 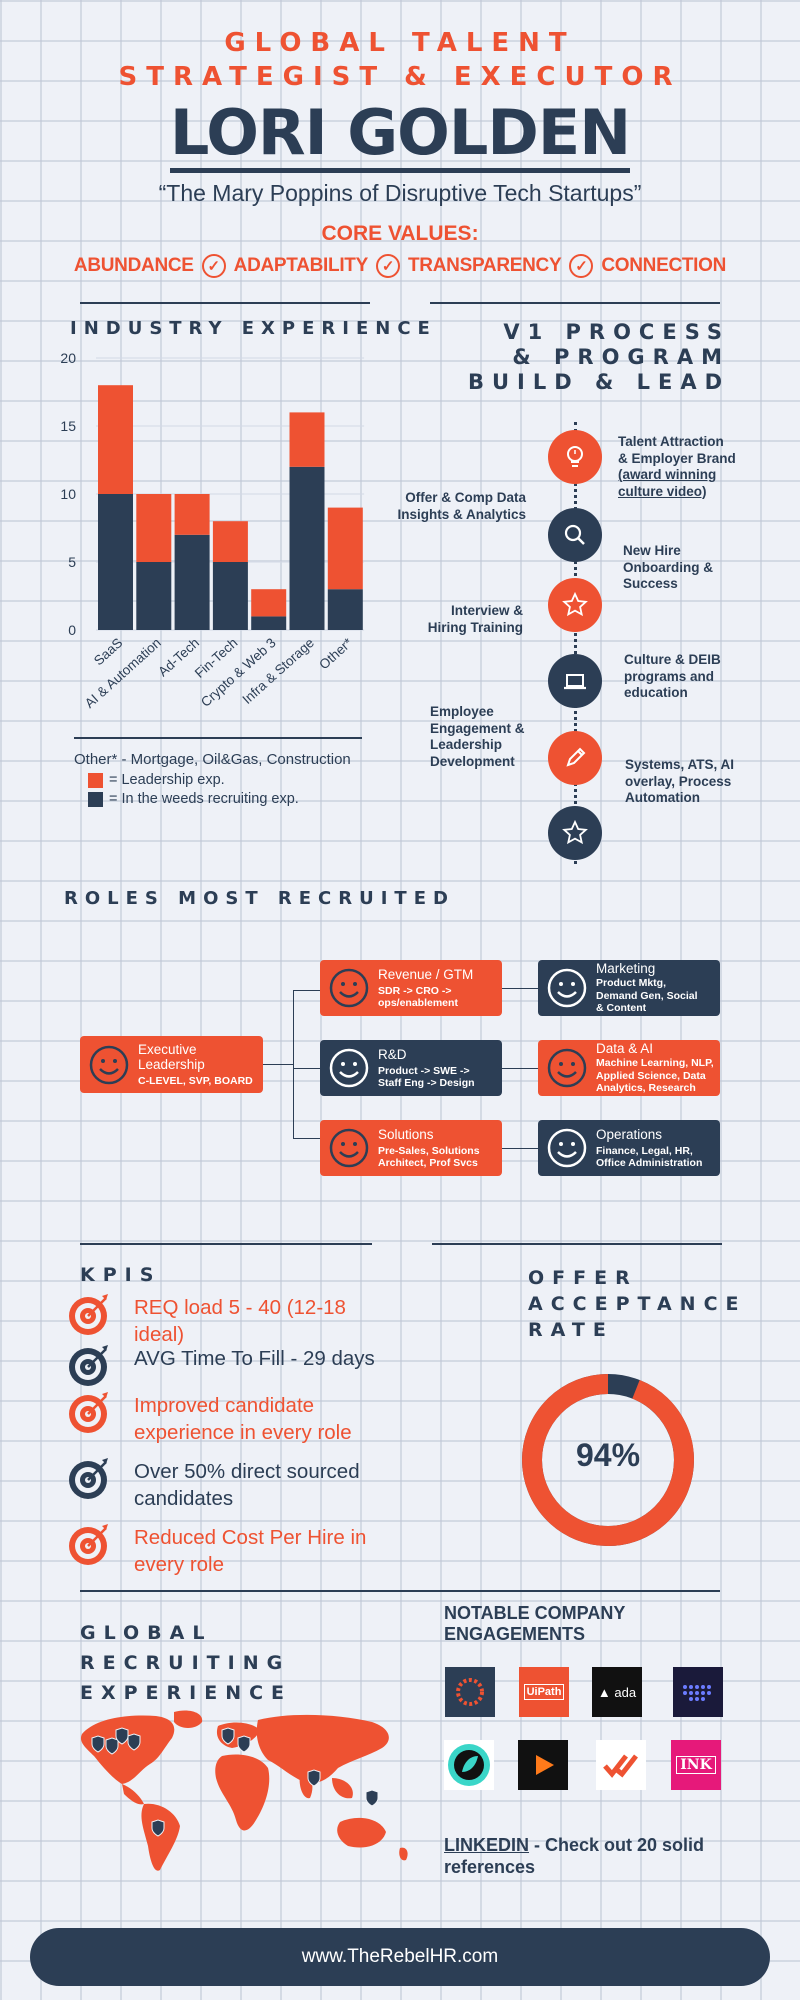 I want to click on ring-dots-logo, so click(x=470, y=1692).